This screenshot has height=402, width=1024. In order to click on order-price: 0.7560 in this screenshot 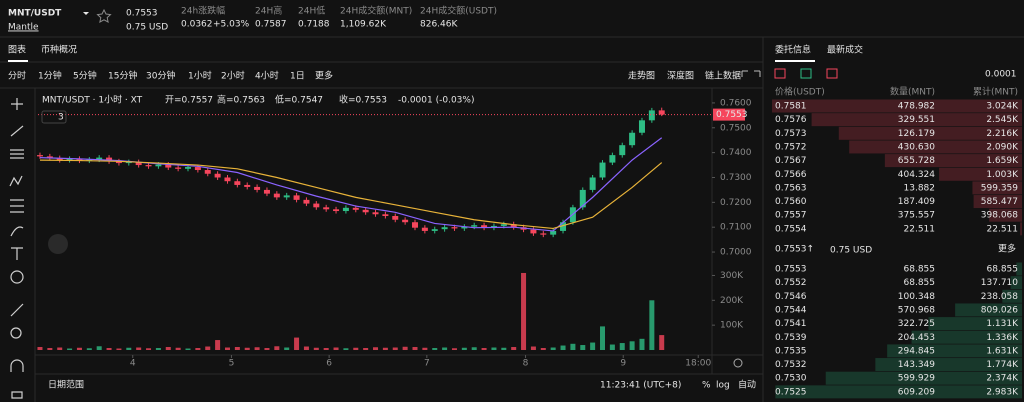, I will do `click(791, 202)`.